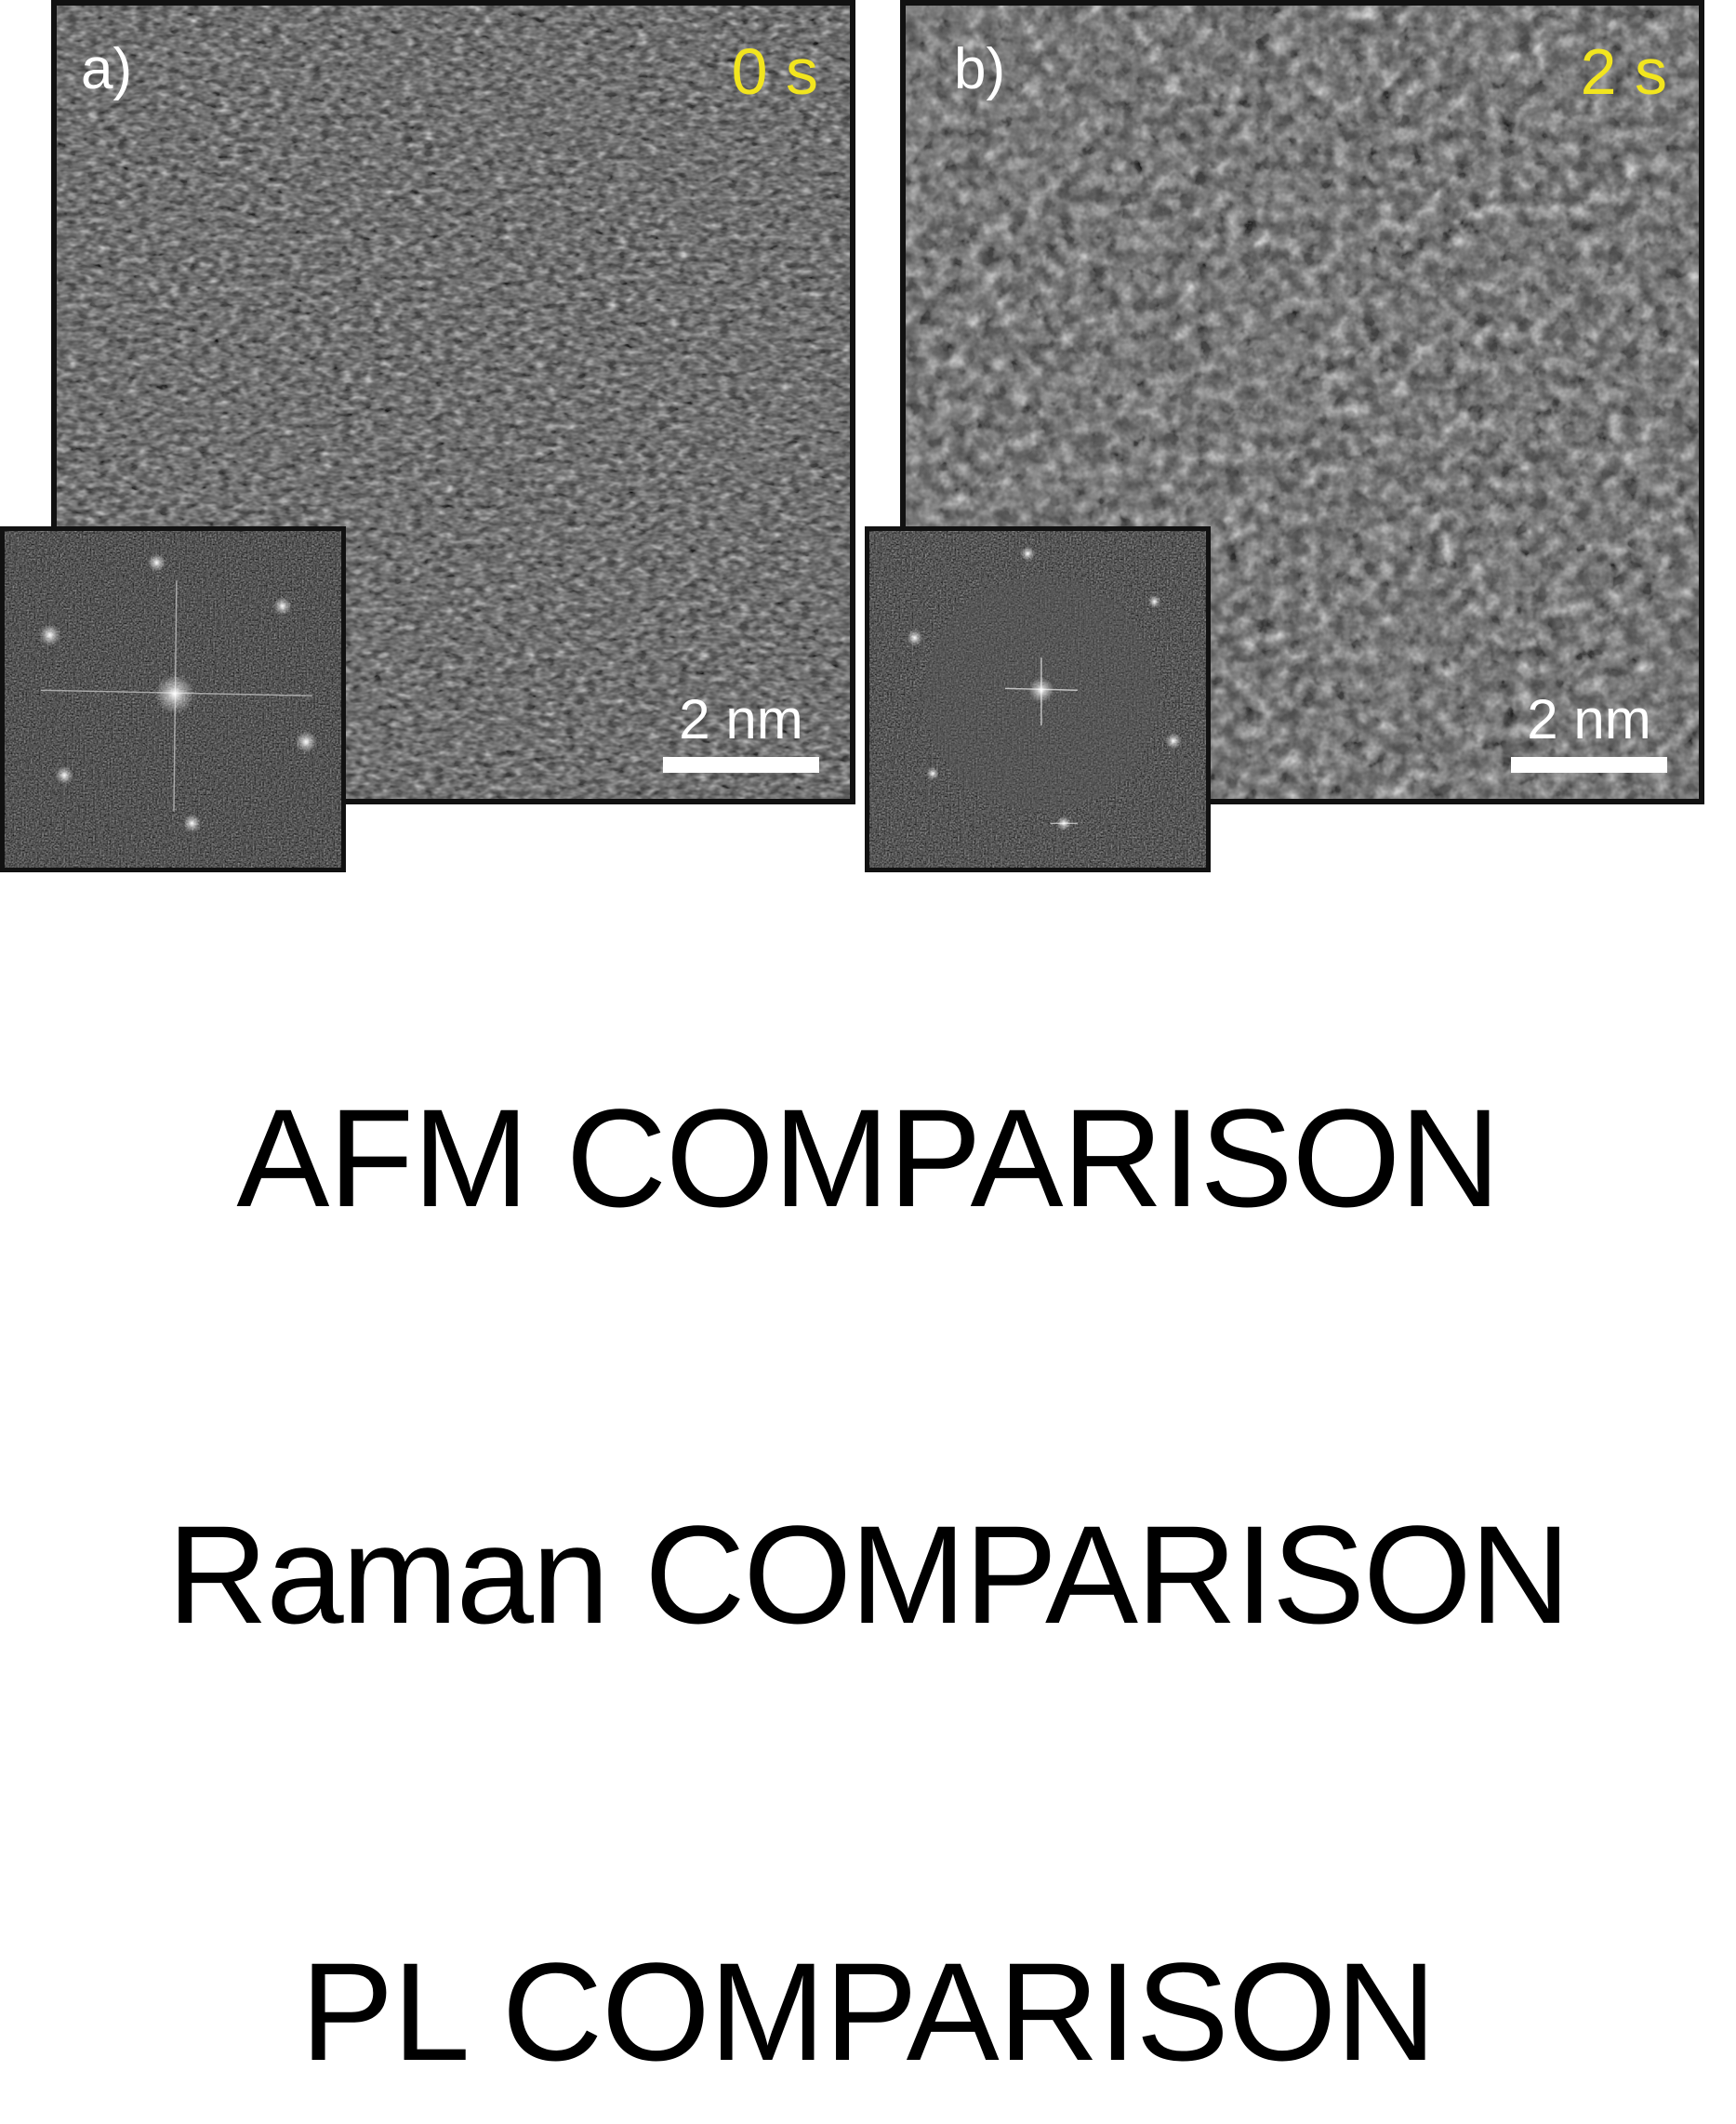 The width and height of the screenshot is (1736, 2124). What do you see at coordinates (107, 69) in the screenshot?
I see `panel-label-a: a)` at bounding box center [107, 69].